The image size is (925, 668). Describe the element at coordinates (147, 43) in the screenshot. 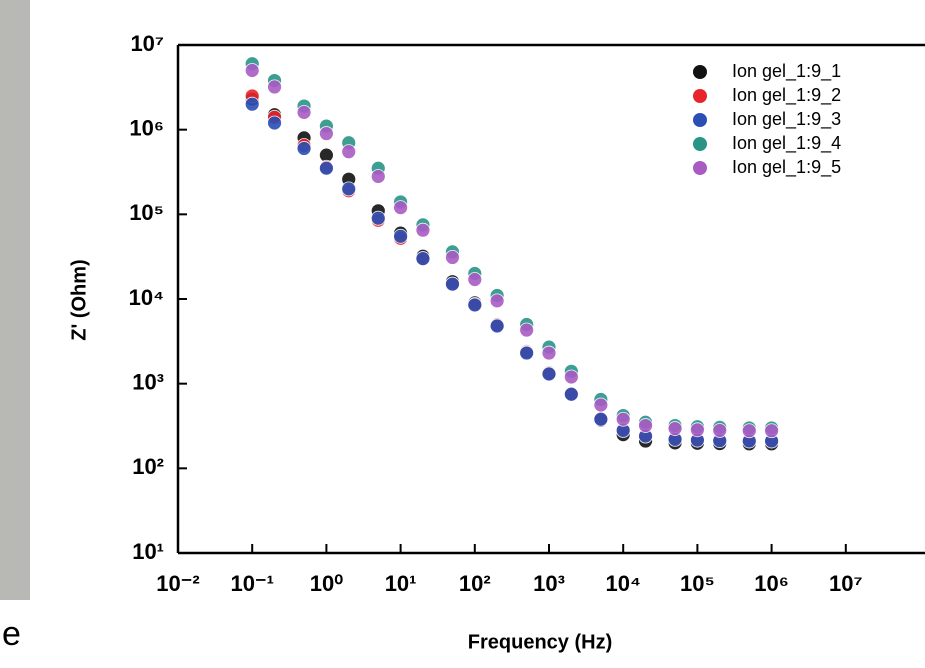

I see `y-tick-label: 10⁷` at that location.